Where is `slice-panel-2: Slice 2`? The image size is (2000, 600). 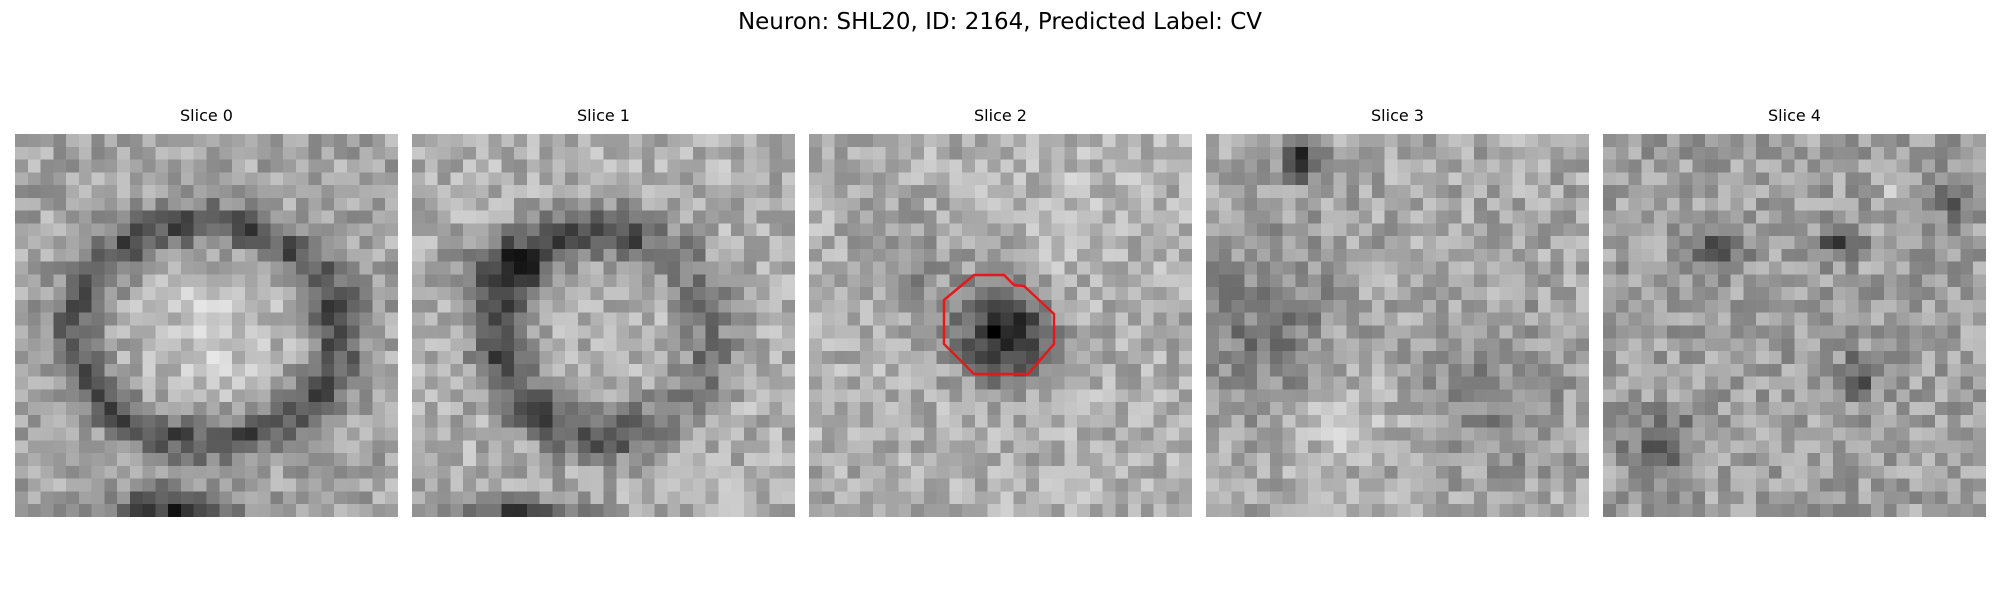 slice-panel-2: Slice 2 is located at coordinates (1000, 311).